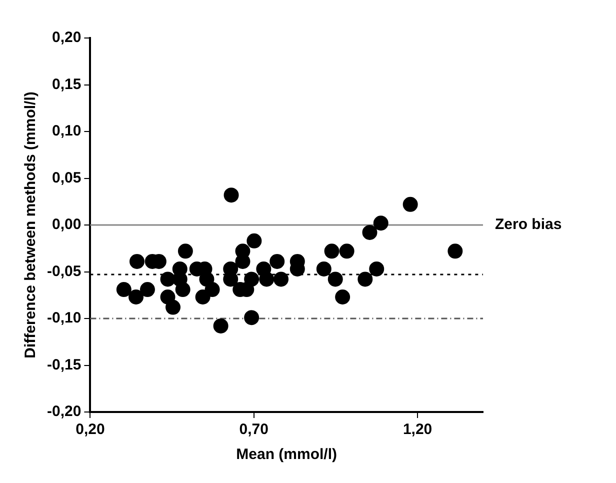 This screenshot has height=483, width=616. Describe the element at coordinates (31, 225) in the screenshot. I see `y-axis-title: Difference between methods (mmol/l)` at that location.